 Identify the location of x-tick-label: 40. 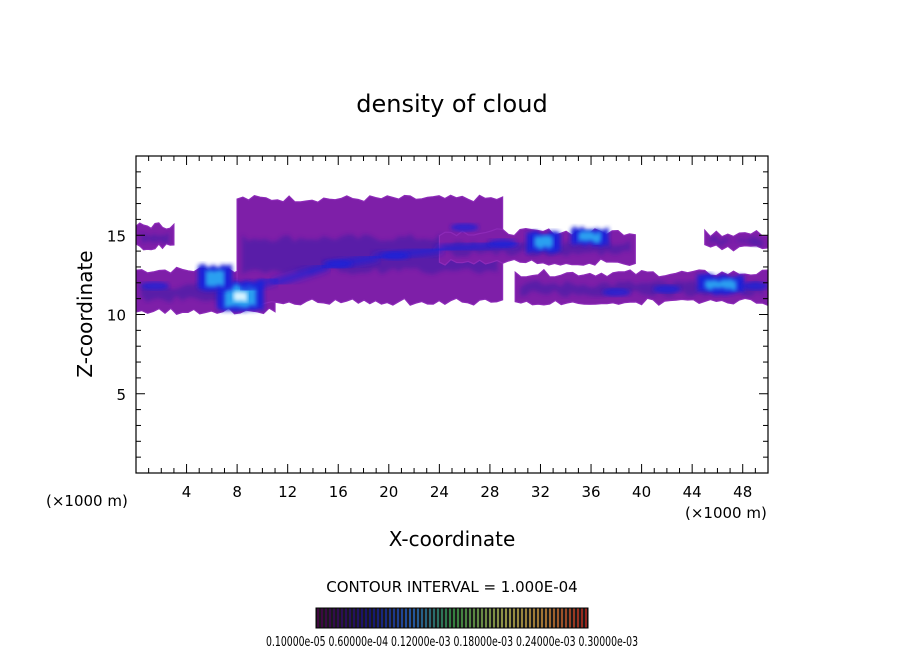
(641, 492).